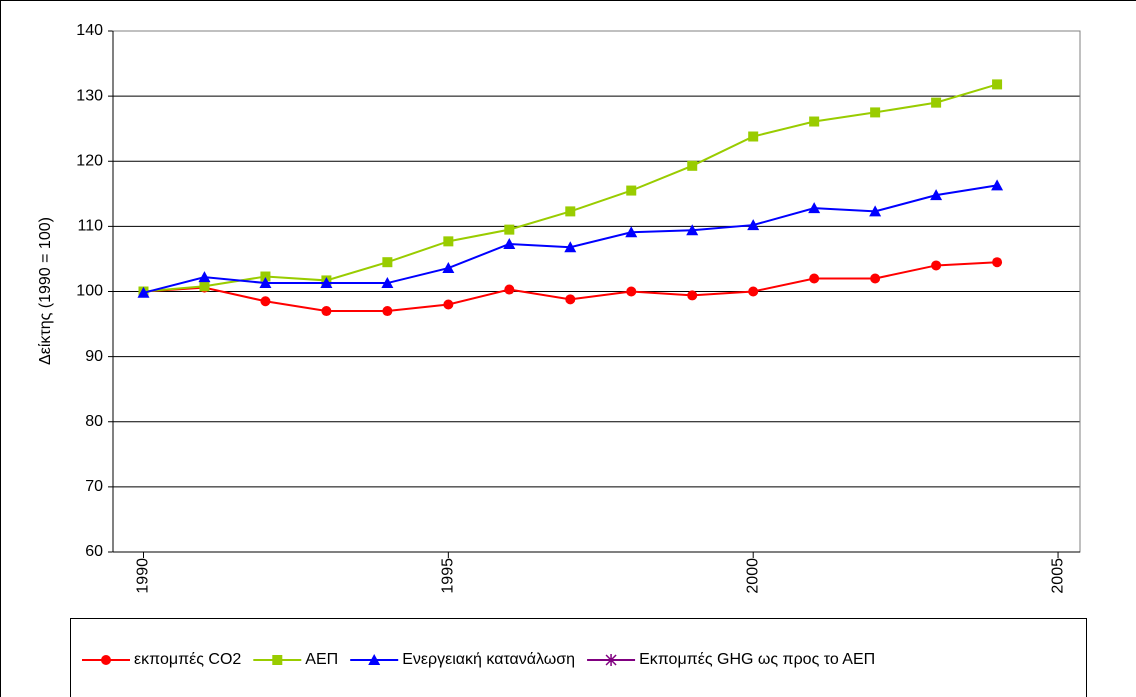  What do you see at coordinates (45, 291) in the screenshot?
I see `y-axis-label: Δείκτης (1990 = 100)` at bounding box center [45, 291].